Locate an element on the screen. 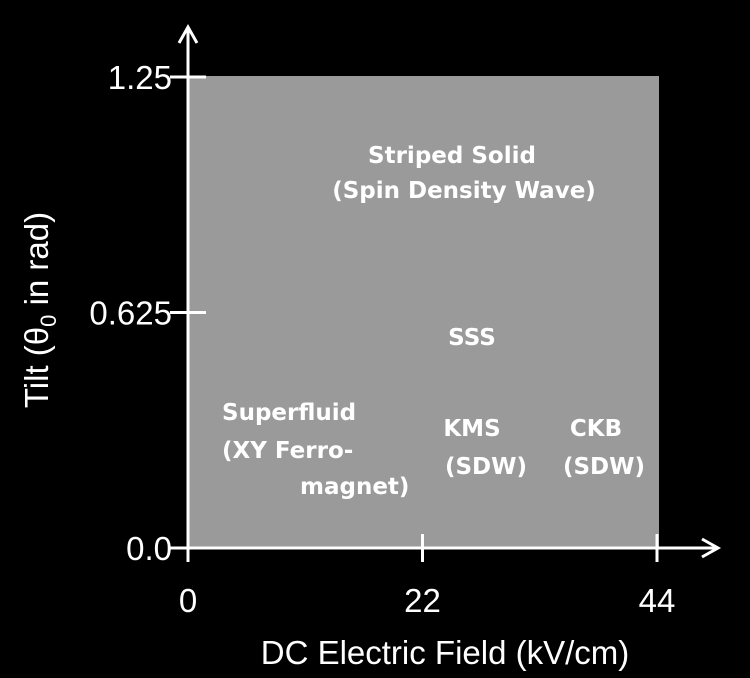  x-tick-label: 44 is located at coordinates (657, 600).